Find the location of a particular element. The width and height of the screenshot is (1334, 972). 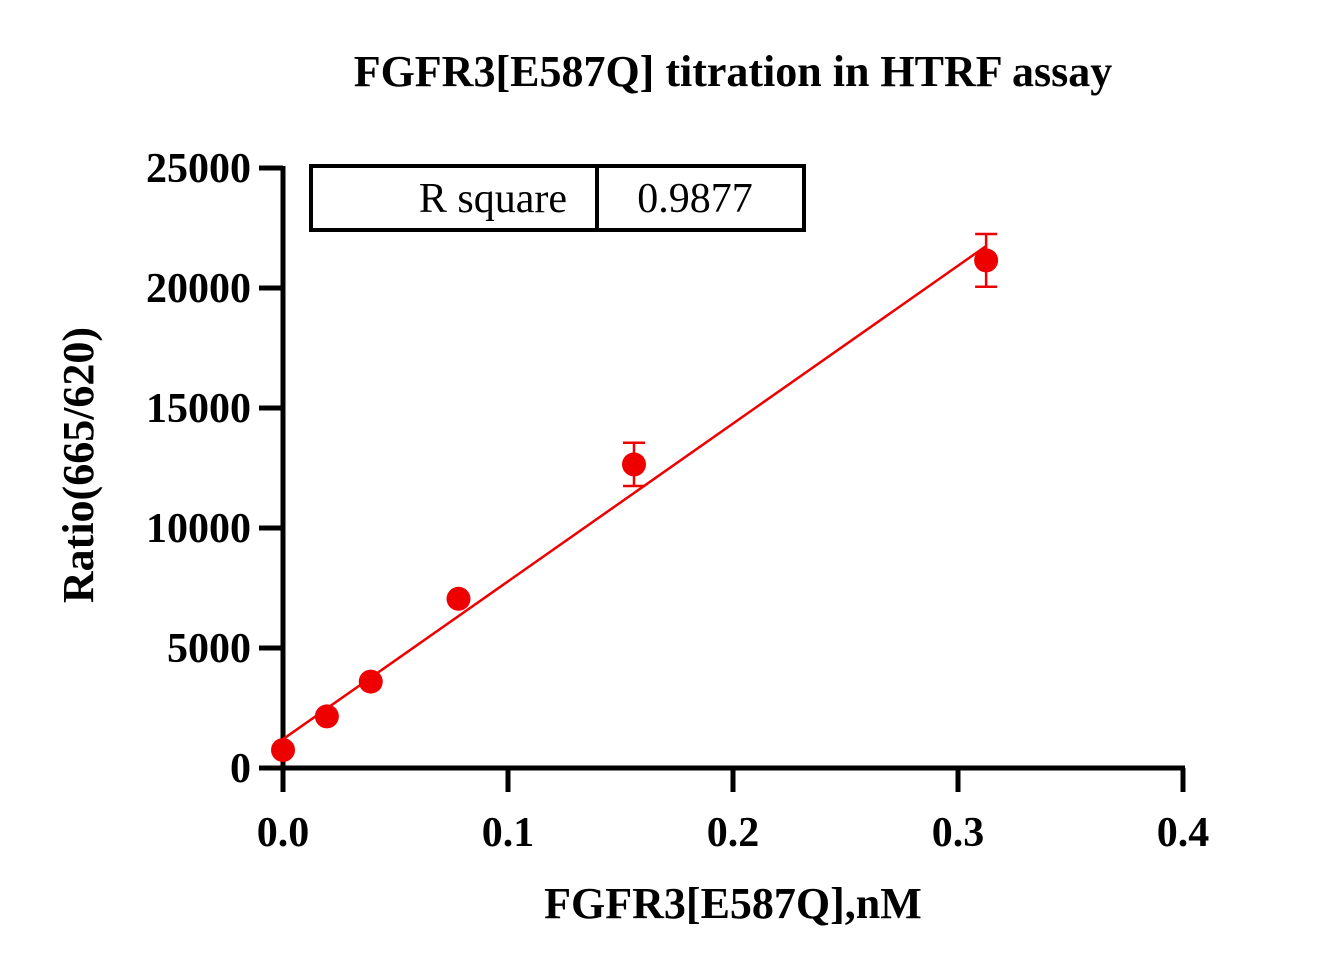

x-tick-label: 0.3 is located at coordinates (958, 833).